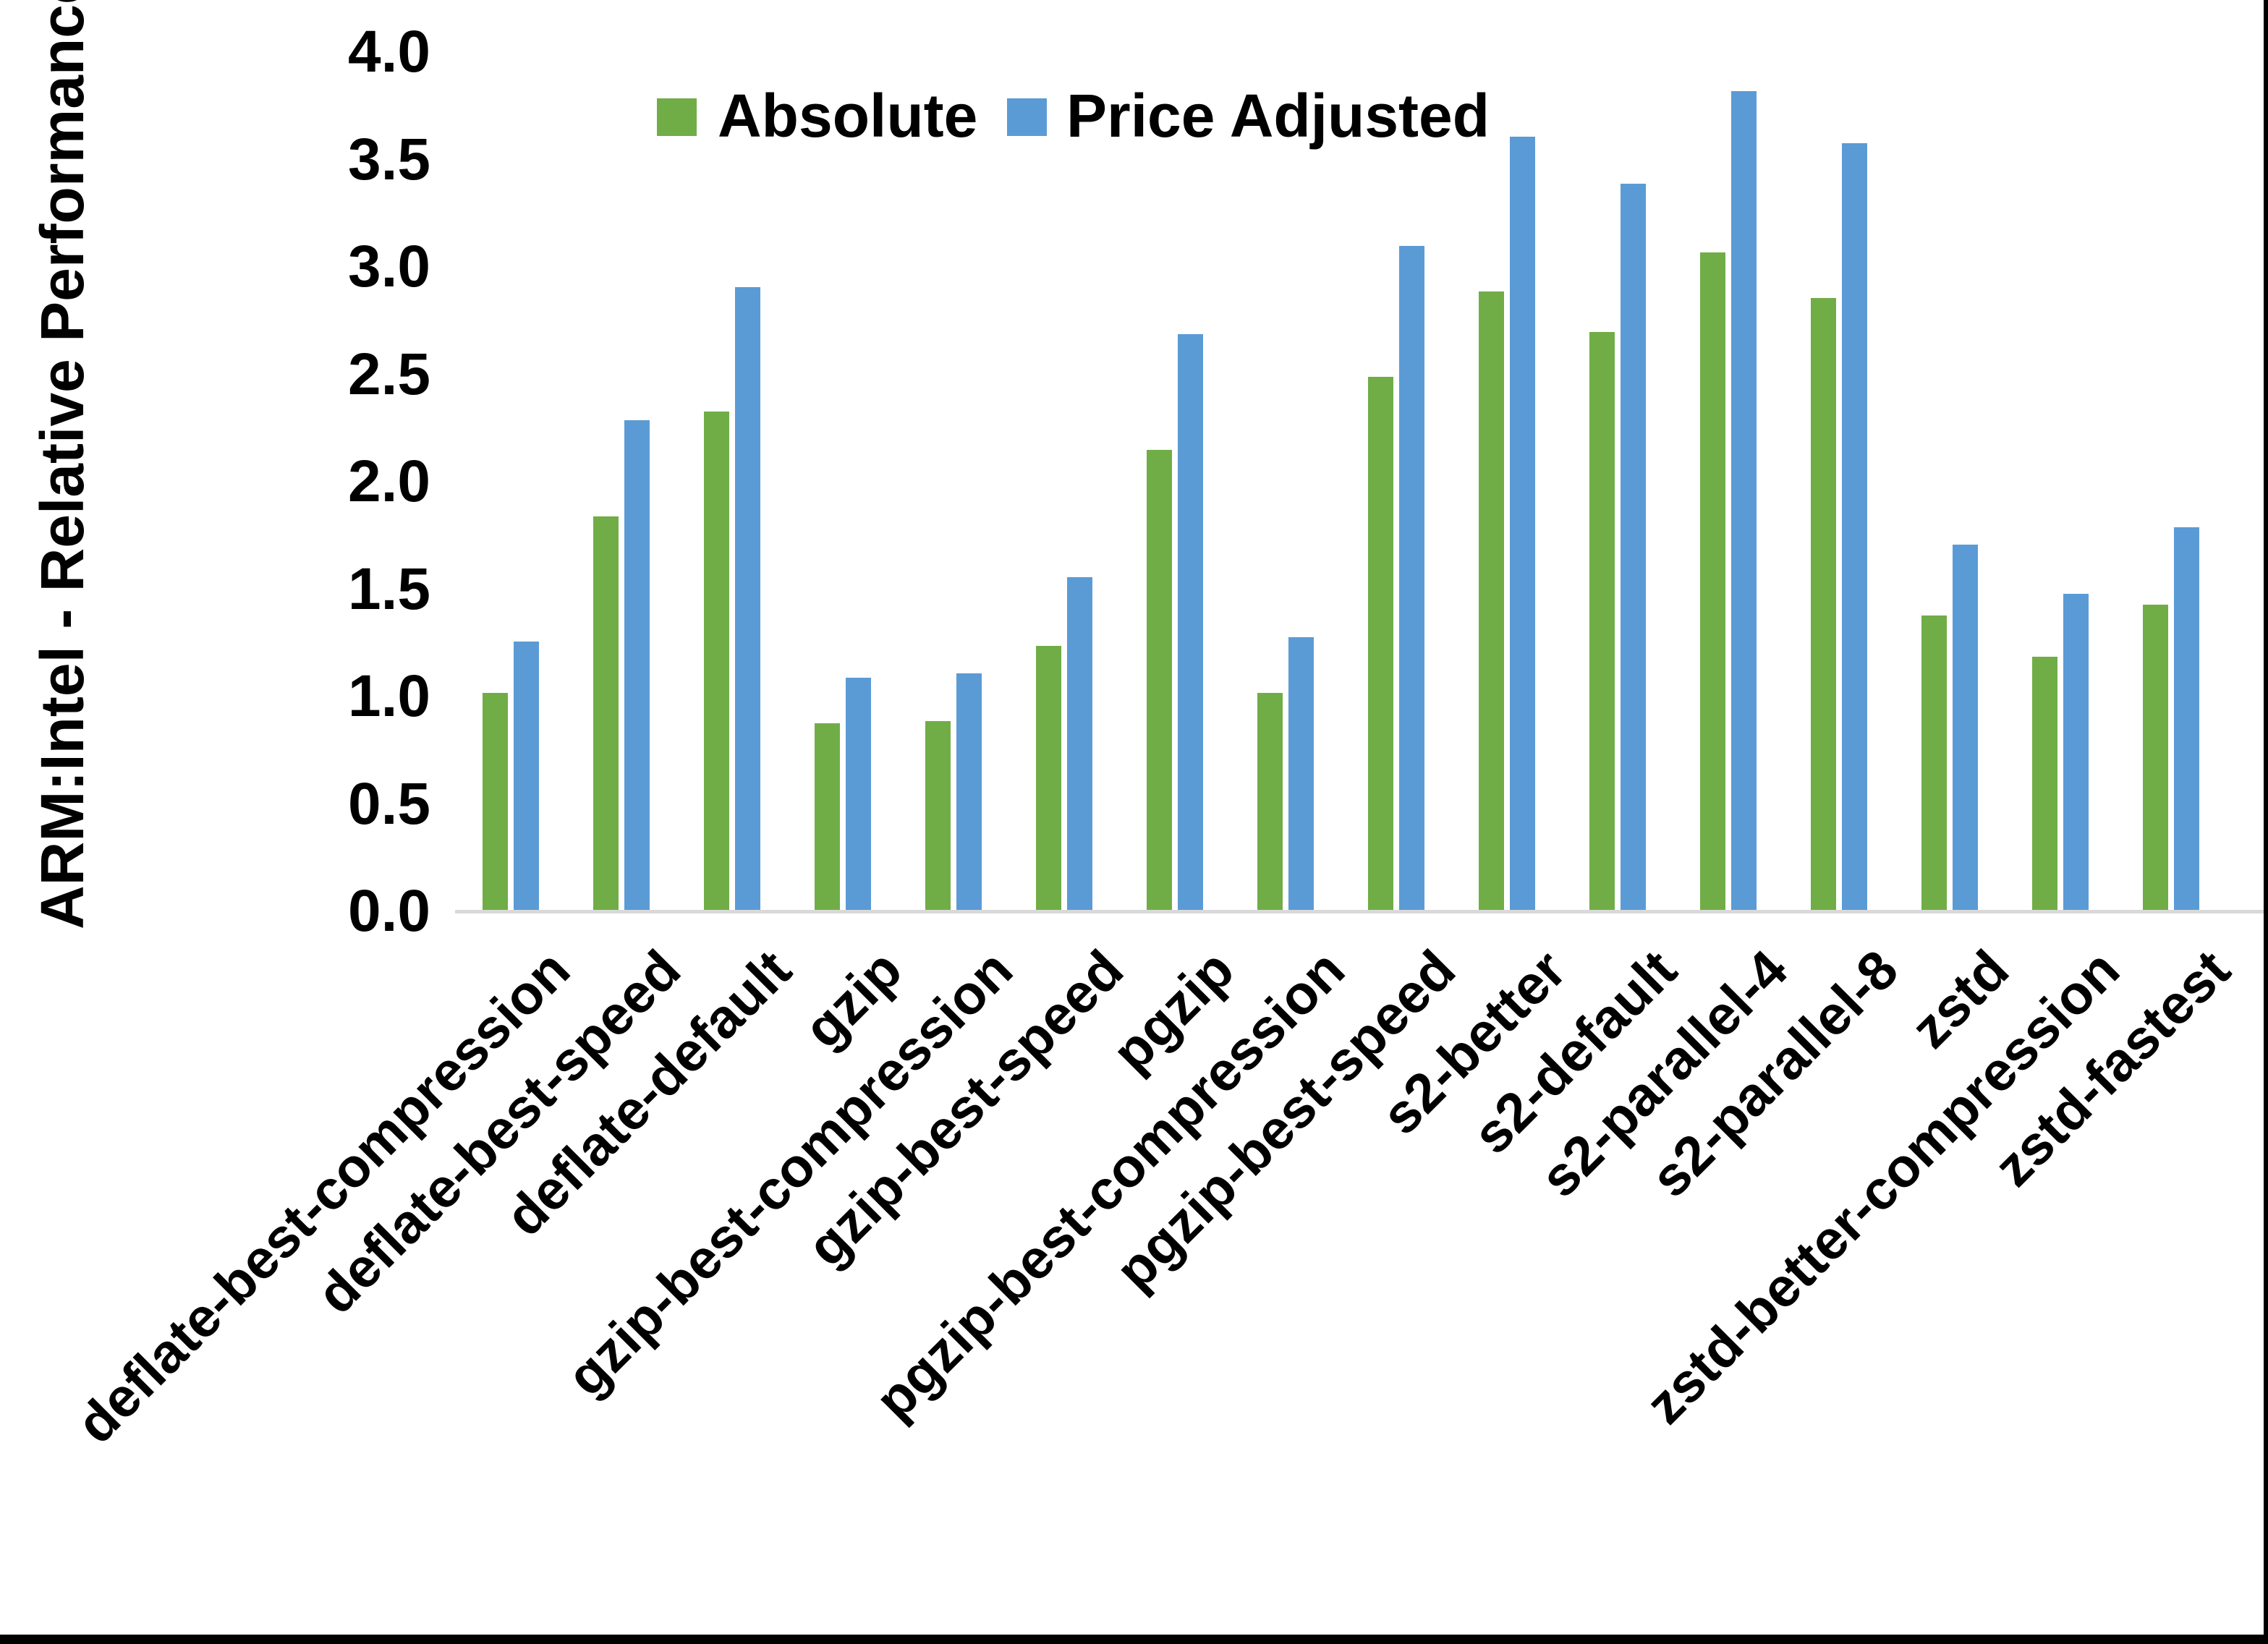 This screenshot has width=2268, height=1644. Describe the element at coordinates (1159, 680) in the screenshot. I see `bar-absolute-pgzip` at that location.